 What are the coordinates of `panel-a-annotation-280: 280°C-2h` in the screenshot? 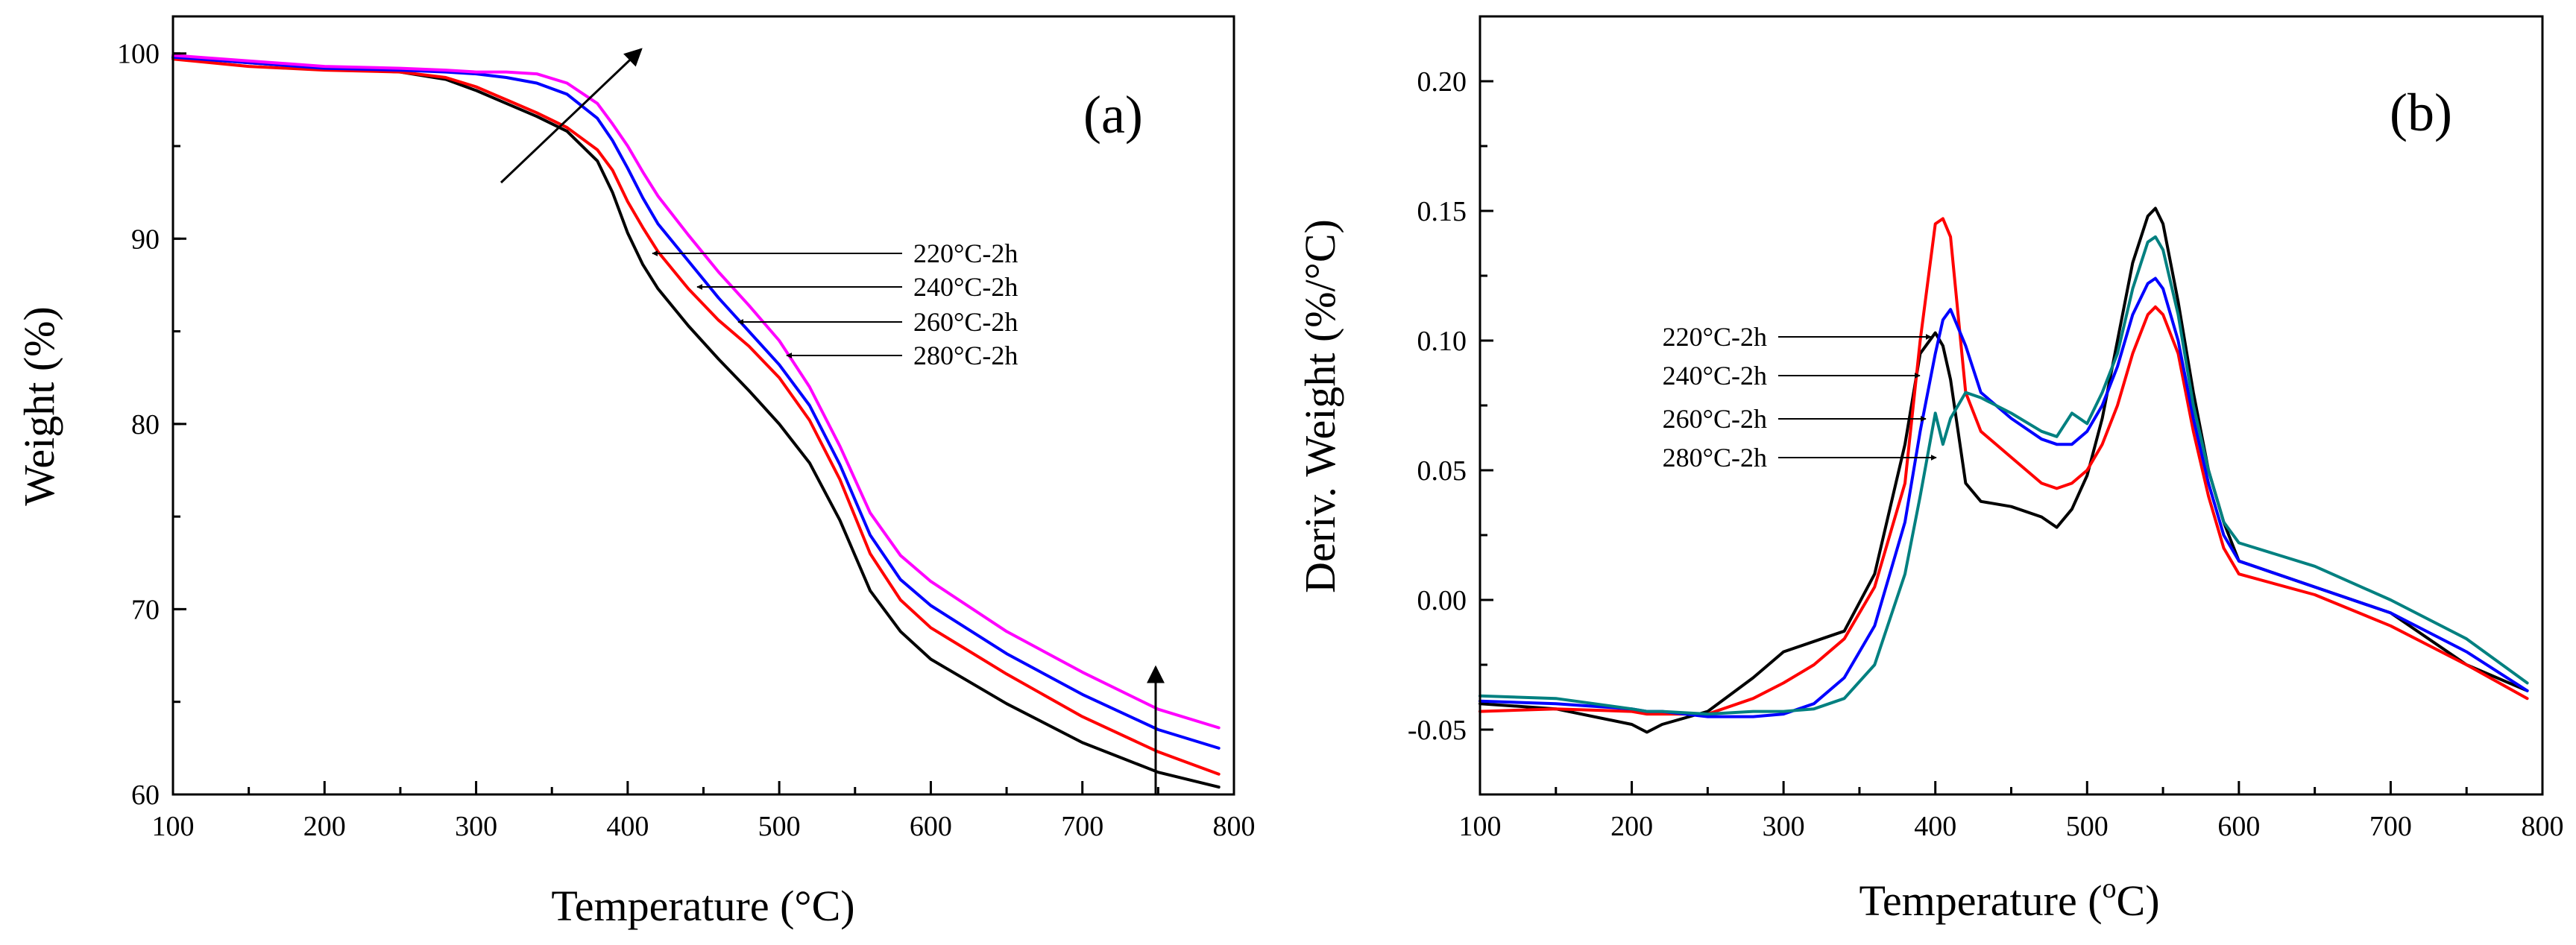 It's located at (966, 355).